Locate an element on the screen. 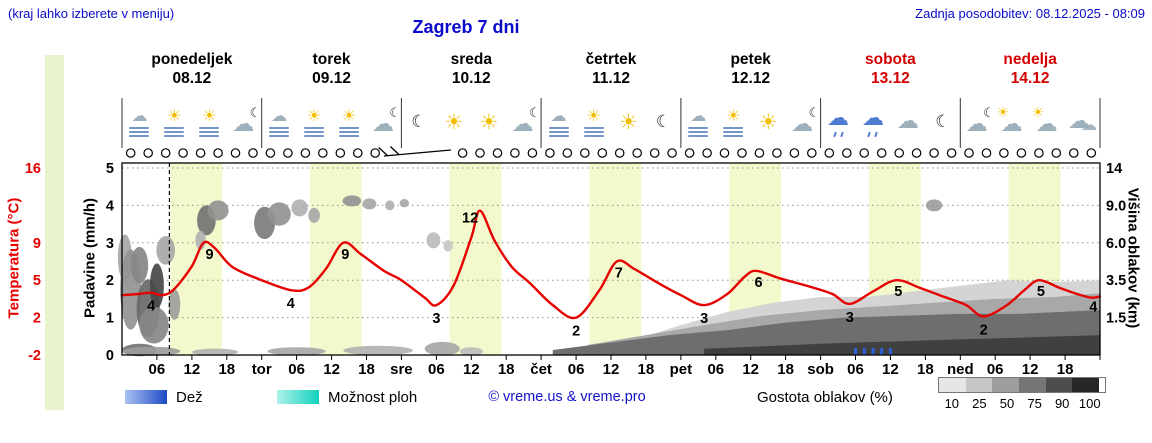 Image resolution: width=1152 pixels, height=443 pixels. cloud-icon: ☁ is located at coordinates (907, 121).